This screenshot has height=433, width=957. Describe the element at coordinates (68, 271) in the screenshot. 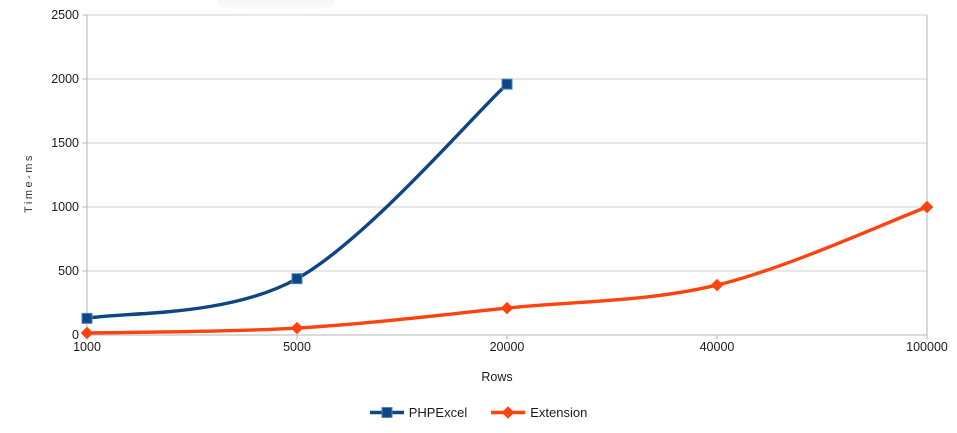

I see `y-tick-label: 500` at that location.